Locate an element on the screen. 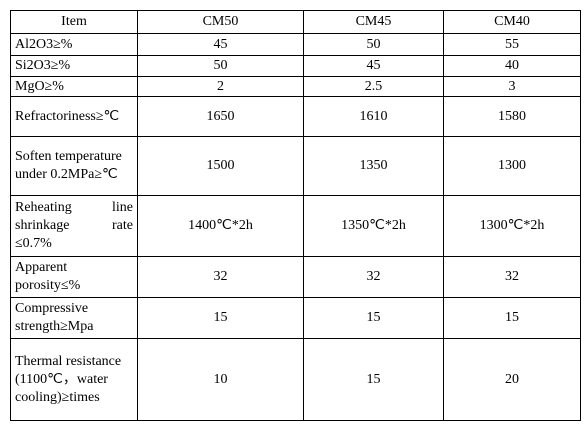 The height and width of the screenshot is (430, 585). value-cell: 2.5 is located at coordinates (373, 86).